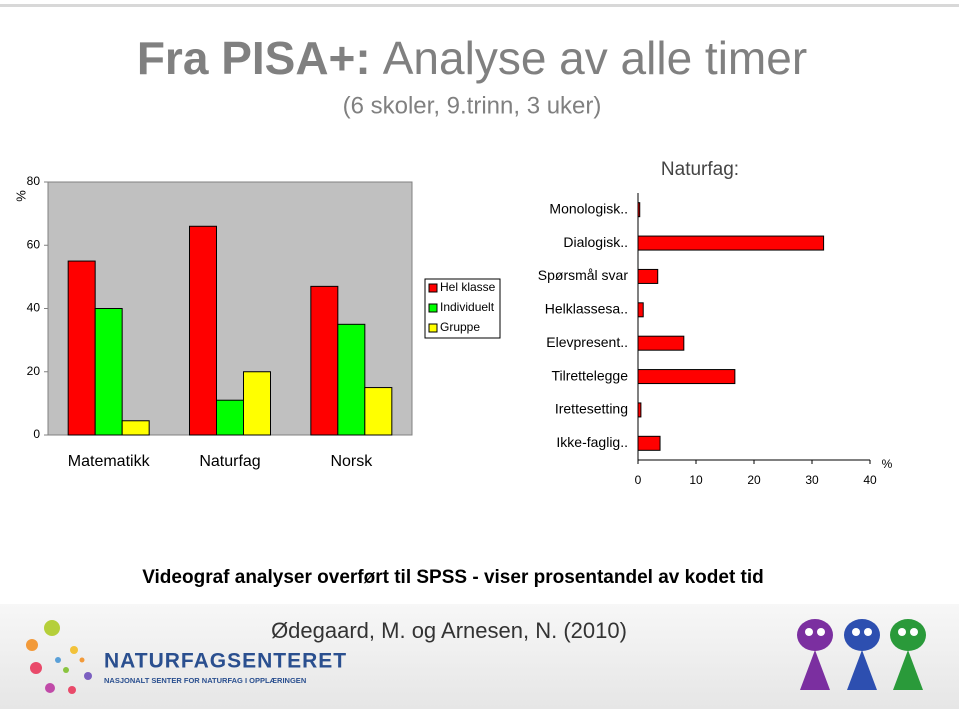  I want to click on y-tick-label: Helklassesa.., so click(586, 309).